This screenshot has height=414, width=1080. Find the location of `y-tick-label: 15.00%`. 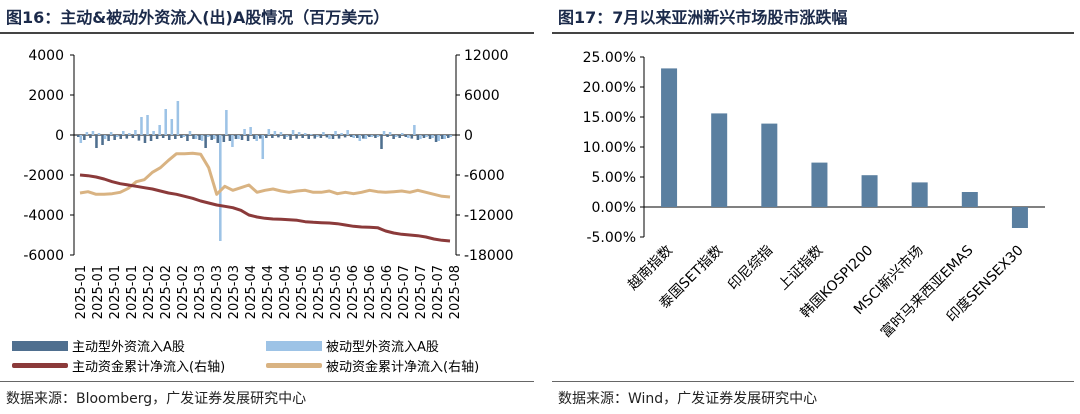

y-tick-label: 15.00% is located at coordinates (609, 118).